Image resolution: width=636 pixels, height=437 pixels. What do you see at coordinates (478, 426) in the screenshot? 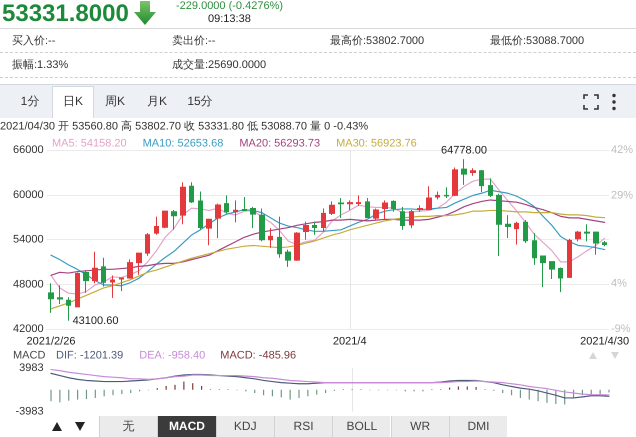
I see `tab-button: DMI` at bounding box center [478, 426].